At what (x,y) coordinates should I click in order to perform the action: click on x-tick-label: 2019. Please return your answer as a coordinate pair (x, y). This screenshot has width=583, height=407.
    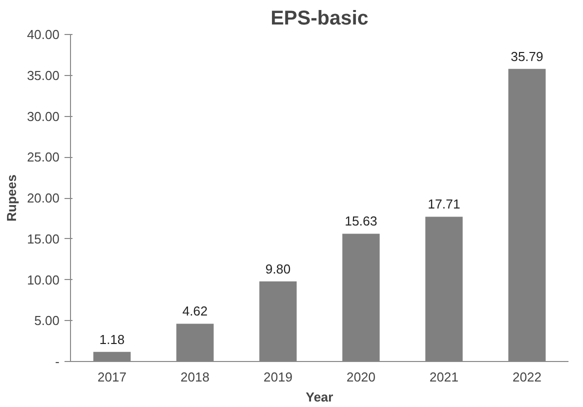
    Looking at the image, I should click on (278, 377).